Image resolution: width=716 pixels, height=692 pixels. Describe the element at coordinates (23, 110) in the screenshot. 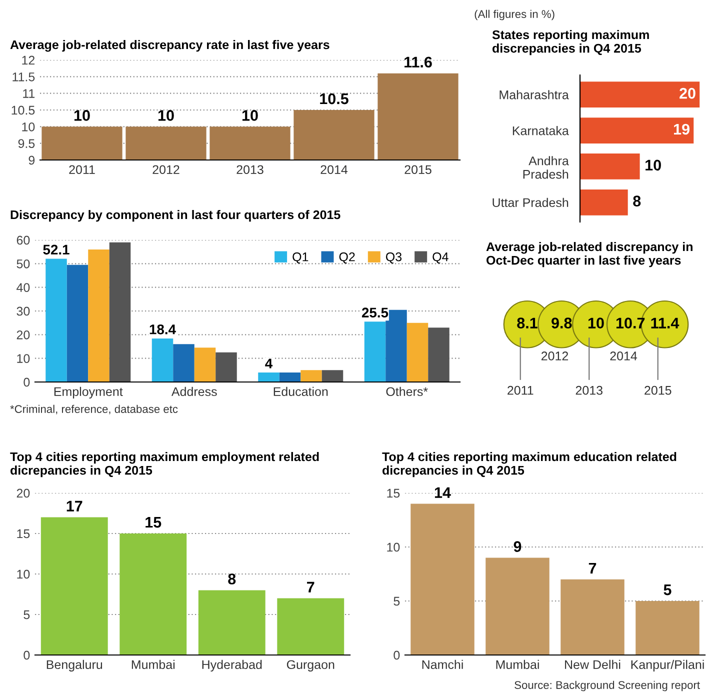

I see `y-tick-label: 10.5` at that location.